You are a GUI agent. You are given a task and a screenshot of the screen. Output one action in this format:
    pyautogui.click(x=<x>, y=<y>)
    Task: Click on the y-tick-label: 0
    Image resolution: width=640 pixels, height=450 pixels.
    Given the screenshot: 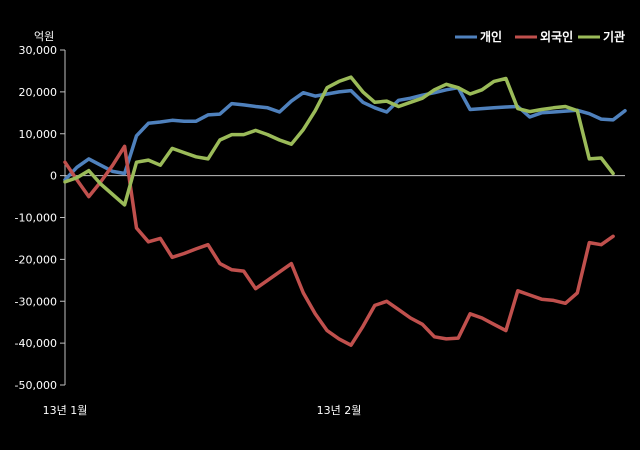 What is the action you would take?
    pyautogui.click(x=53, y=176)
    